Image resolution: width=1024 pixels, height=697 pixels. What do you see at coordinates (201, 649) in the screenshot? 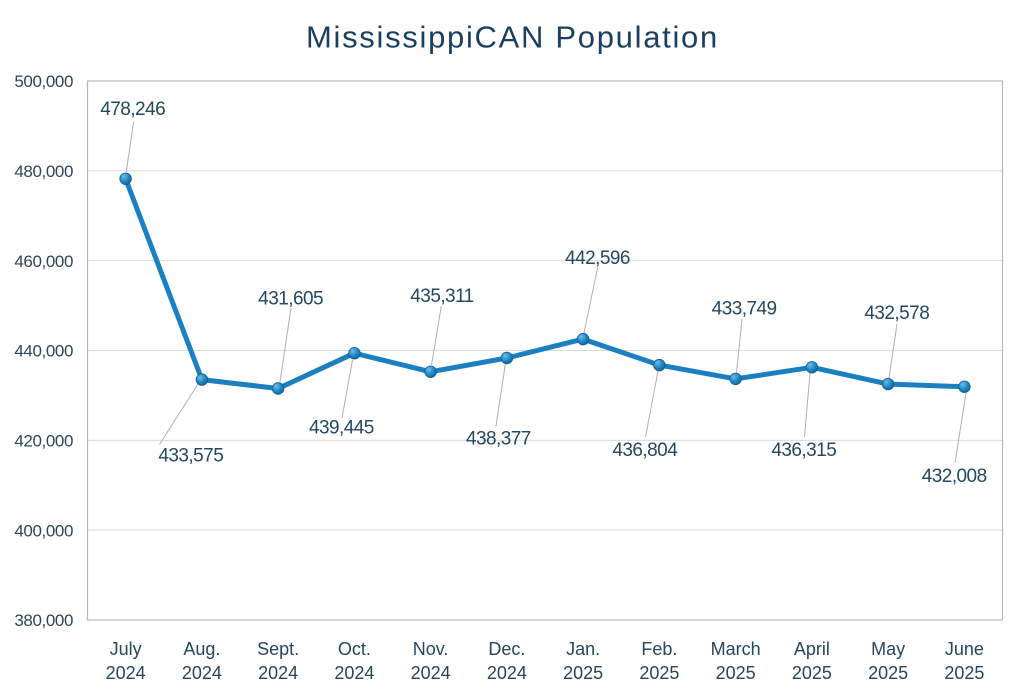
I see `svg-text: Aug.` at bounding box center [201, 649].